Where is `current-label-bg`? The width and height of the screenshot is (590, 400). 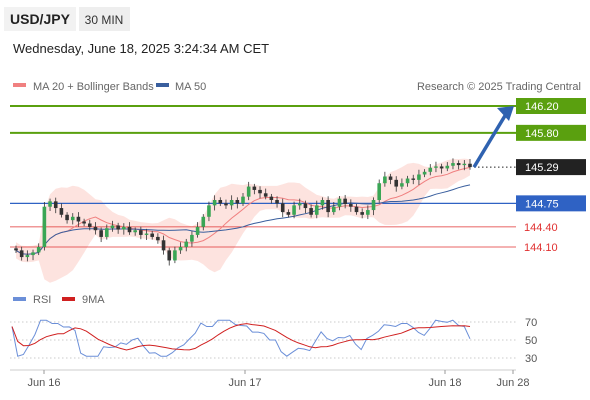 current-label-bg is located at coordinates (551, 167).